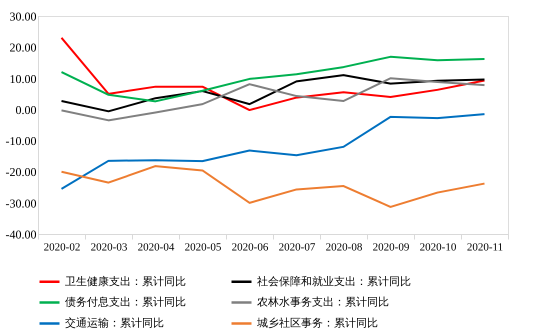 Image resolution: width=554 pixels, height=332 pixels. Describe the element at coordinates (21, 141) in the screenshot. I see `y-tick-label: -10.00` at that location.